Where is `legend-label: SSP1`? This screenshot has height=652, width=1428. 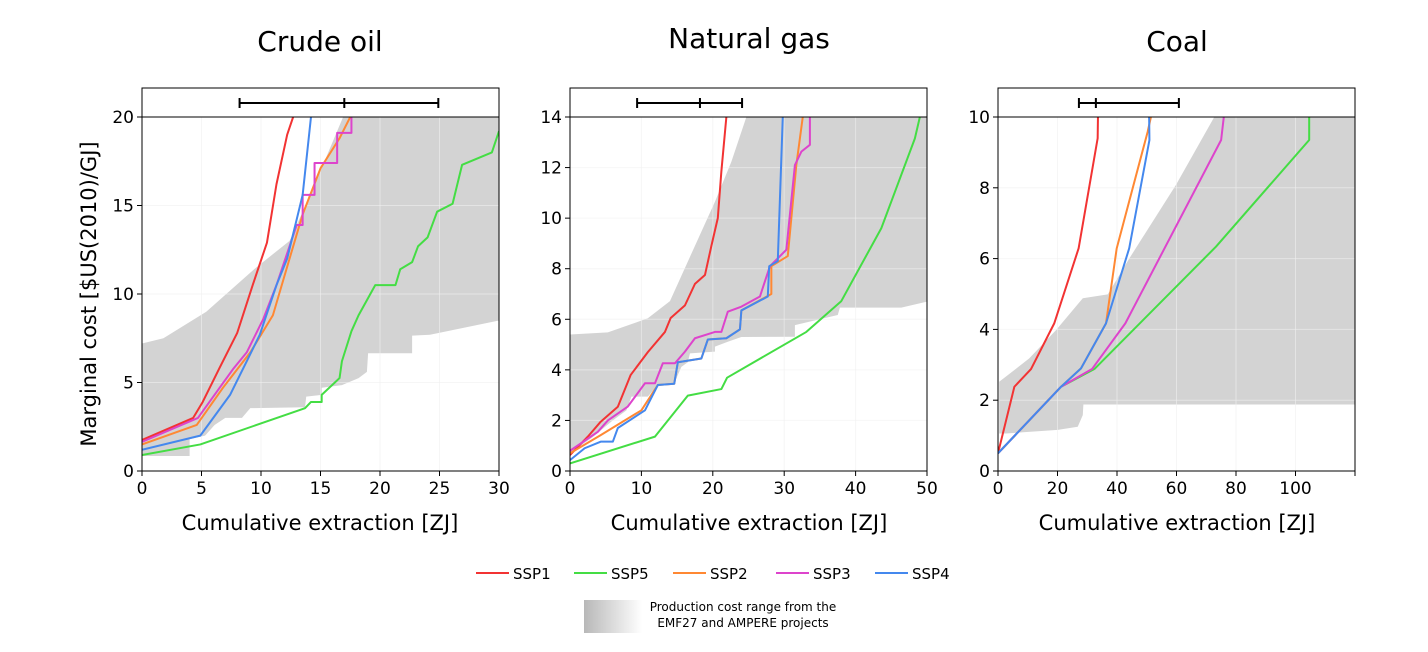 legend-label: SSP1 is located at coordinates (532, 574).